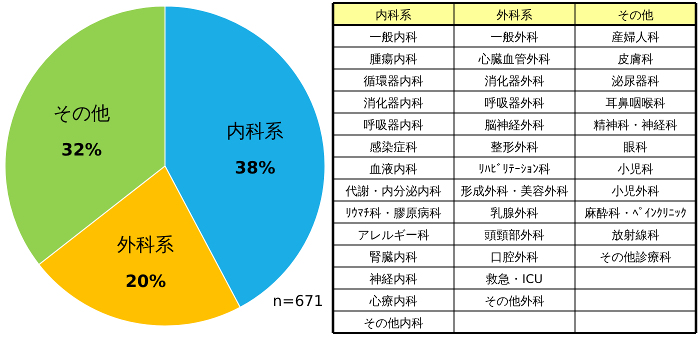  I want to click on text: ﾘﾊﾋﾞﾘﾃｰｼｮﾝ科, so click(514, 169).